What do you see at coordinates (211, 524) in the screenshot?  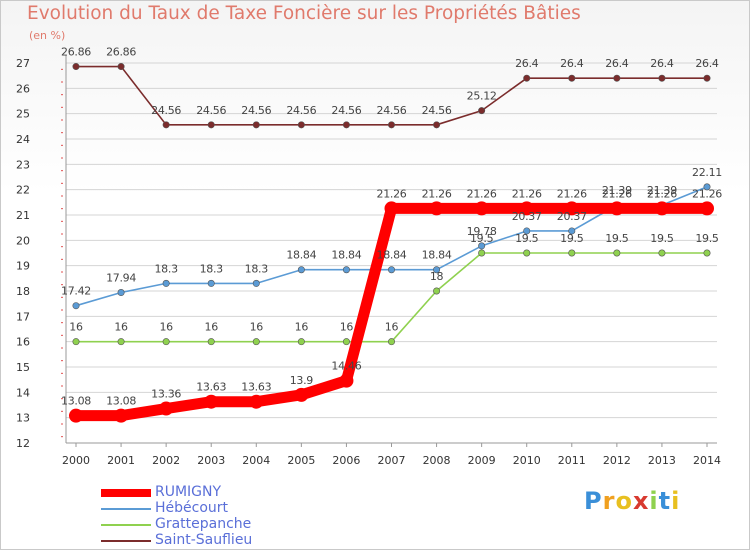 I see `legend-item-grattepanche: Grattepanche` at bounding box center [211, 524].